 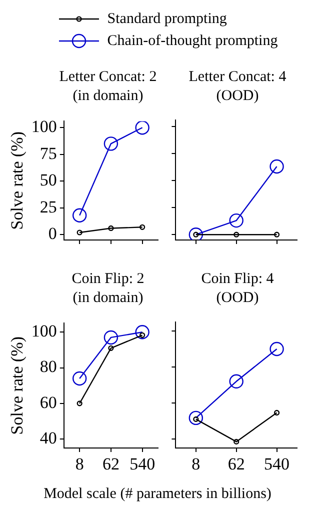 What do you see at coordinates (108, 289) in the screenshot?
I see `chart-title: Coin Flip: 2 (in domain)` at bounding box center [108, 289].